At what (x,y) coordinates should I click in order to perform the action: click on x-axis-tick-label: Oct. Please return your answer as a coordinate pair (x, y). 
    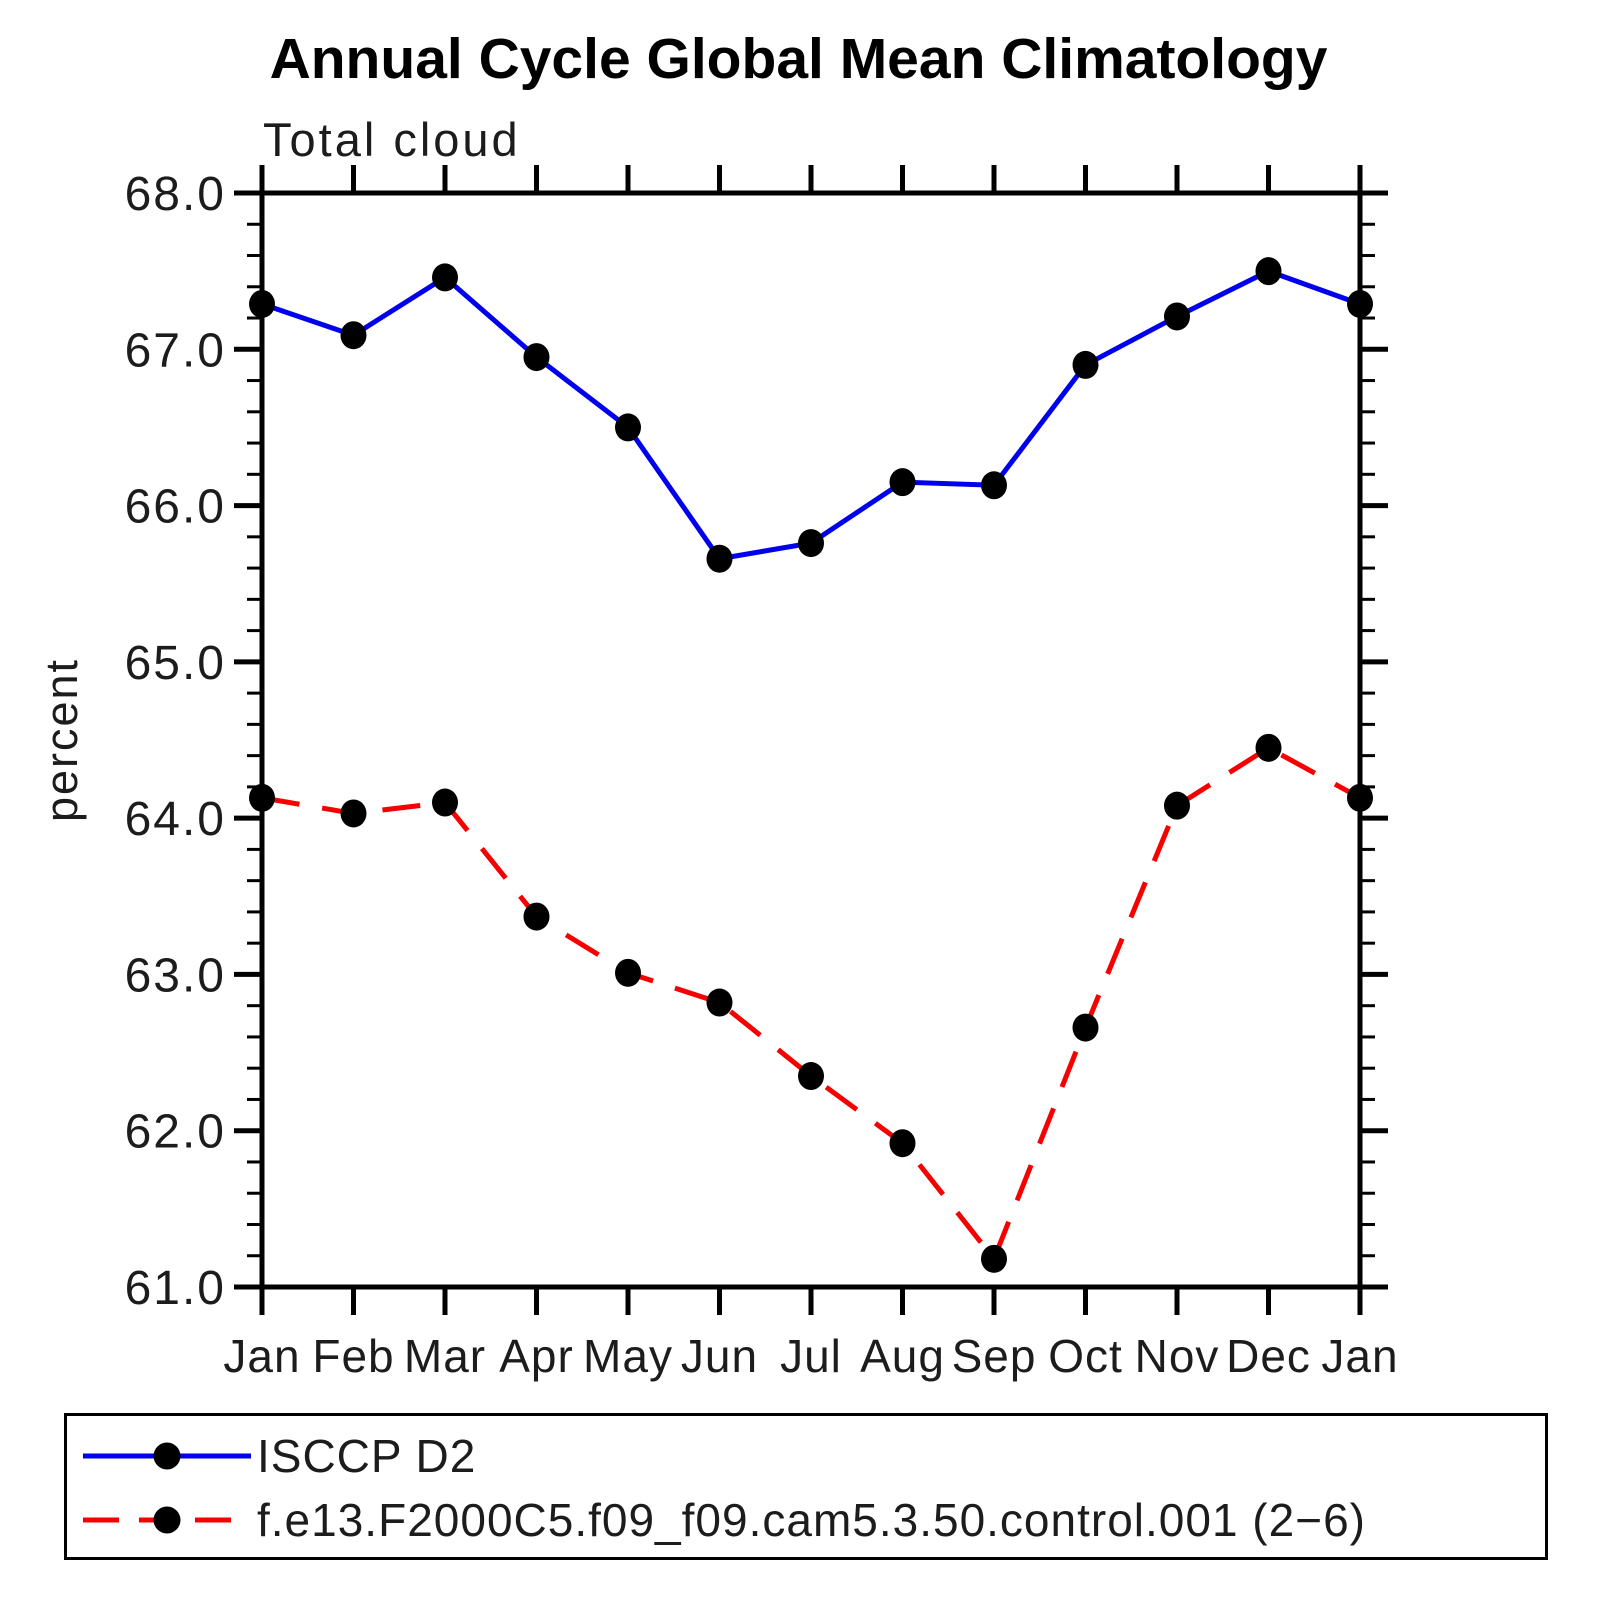
    Looking at the image, I should click on (1085, 1356).